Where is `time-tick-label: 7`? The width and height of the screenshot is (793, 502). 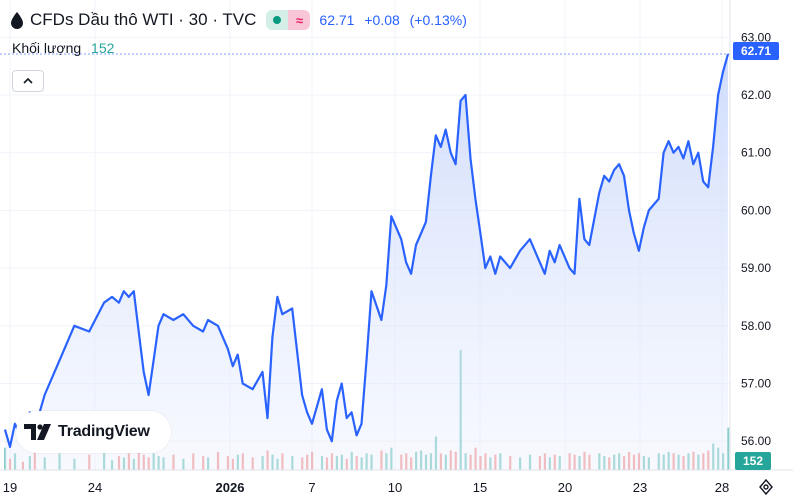
time-tick-label: 7 is located at coordinates (311, 487).